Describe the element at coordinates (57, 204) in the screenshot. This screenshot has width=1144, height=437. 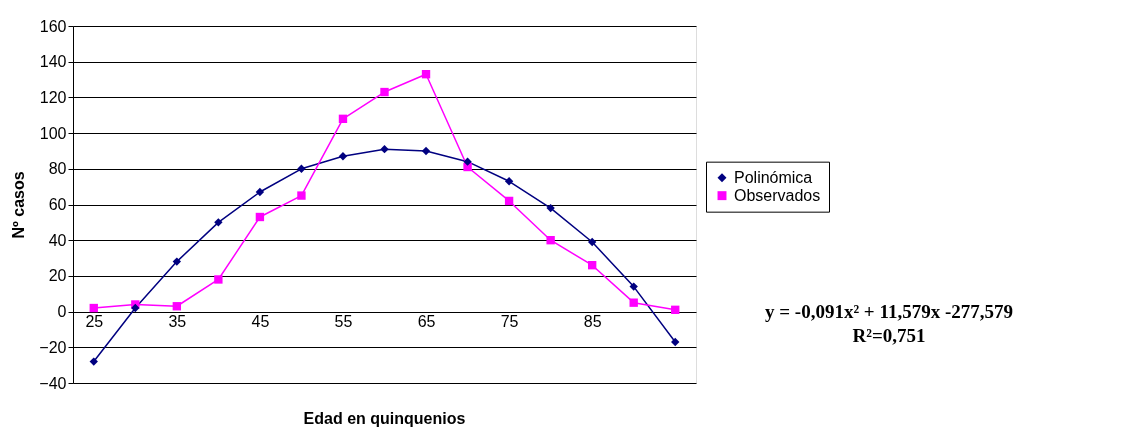
I see `y-tick-label: 60` at that location.